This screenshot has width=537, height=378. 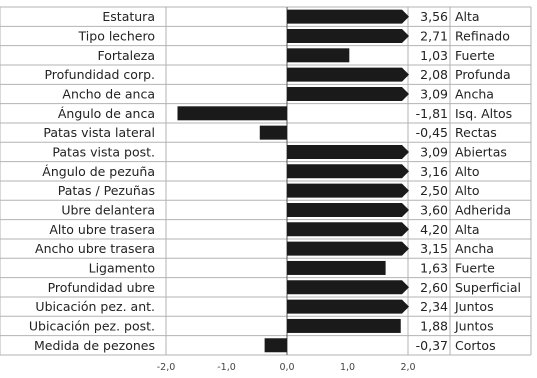 What do you see at coordinates (166, 367) in the screenshot?
I see `x-tick-label: -2,0` at bounding box center [166, 367].